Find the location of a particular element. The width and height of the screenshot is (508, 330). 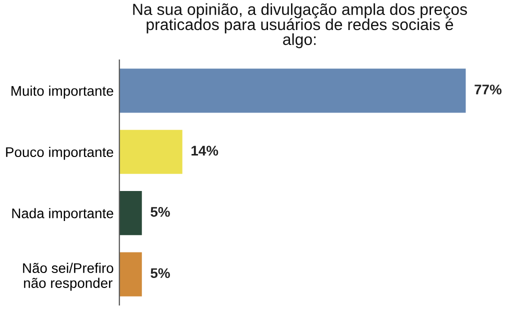

chart-title: Na sua opinião, a divulgação ampla dos preços praticados para usuários de redes sociais é algo: is located at coordinates (300, 25).